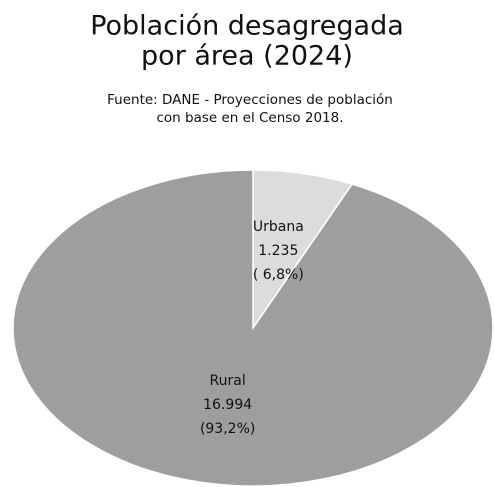 The height and width of the screenshot is (487, 494). I want to click on slice-value: 1.235, so click(278, 251).